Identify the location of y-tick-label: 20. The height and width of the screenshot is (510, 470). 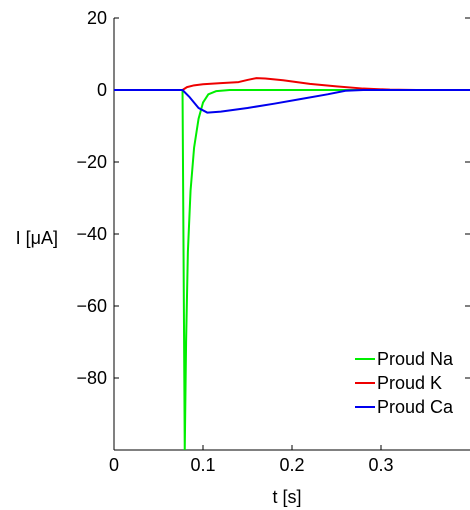
(97, 18).